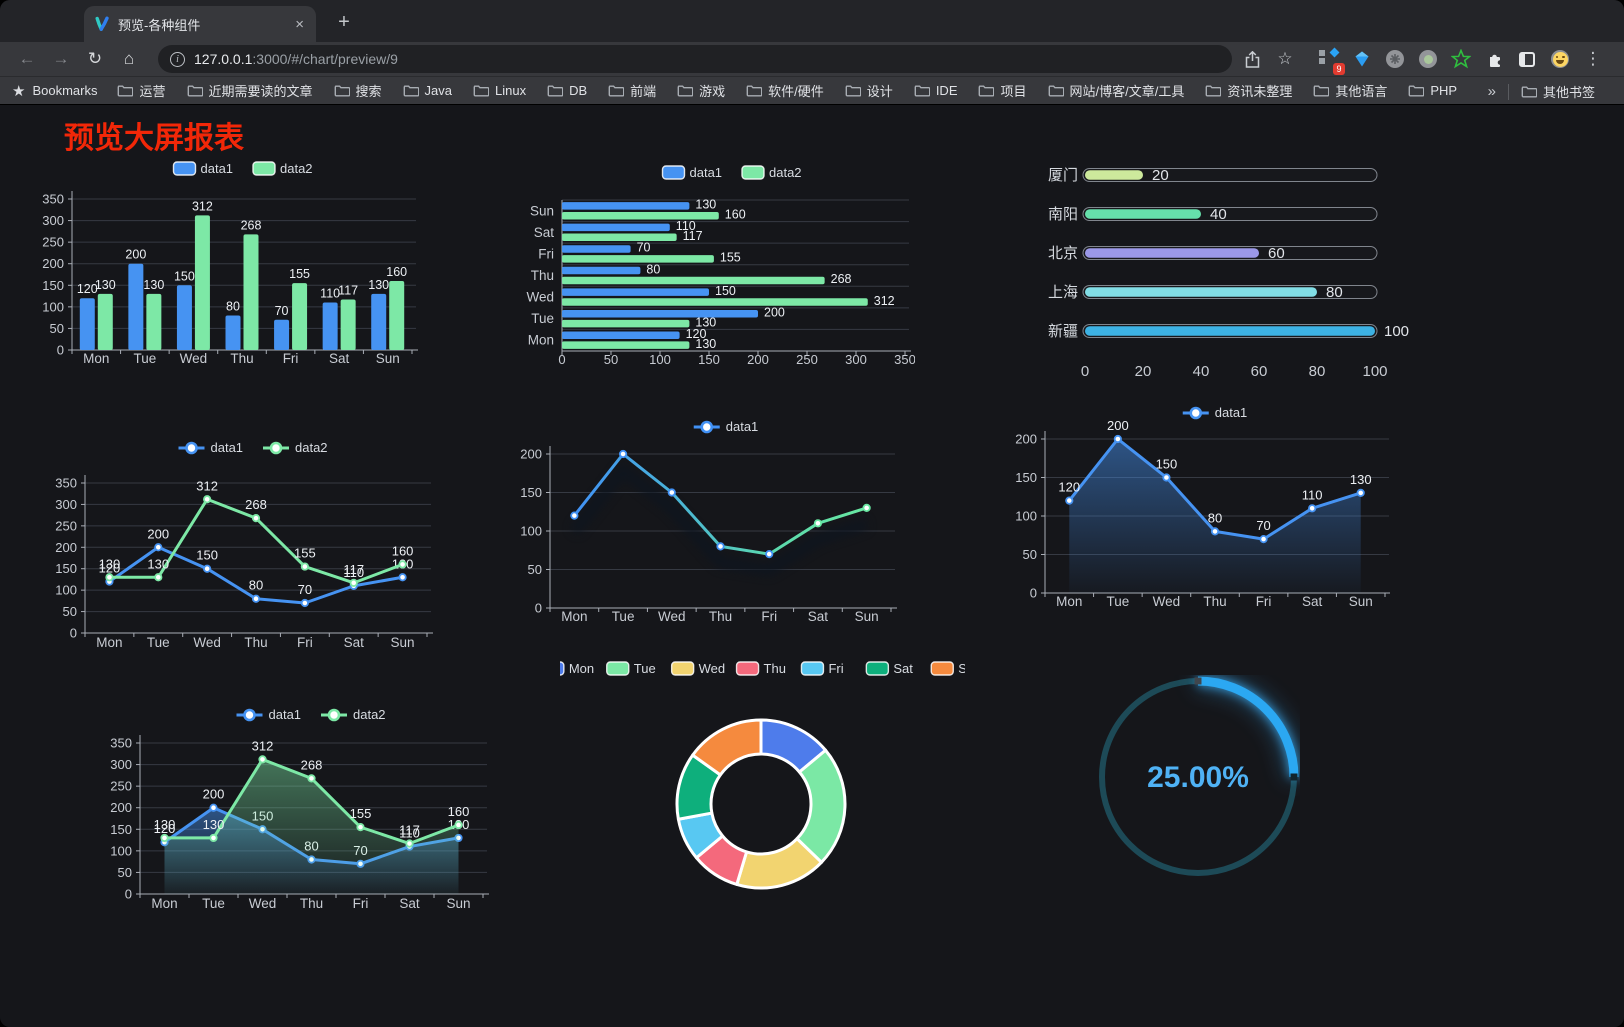 The height and width of the screenshot is (1027, 1624). Describe the element at coordinates (427, 90) in the screenshot. I see `bookmark-folder: Java` at that location.